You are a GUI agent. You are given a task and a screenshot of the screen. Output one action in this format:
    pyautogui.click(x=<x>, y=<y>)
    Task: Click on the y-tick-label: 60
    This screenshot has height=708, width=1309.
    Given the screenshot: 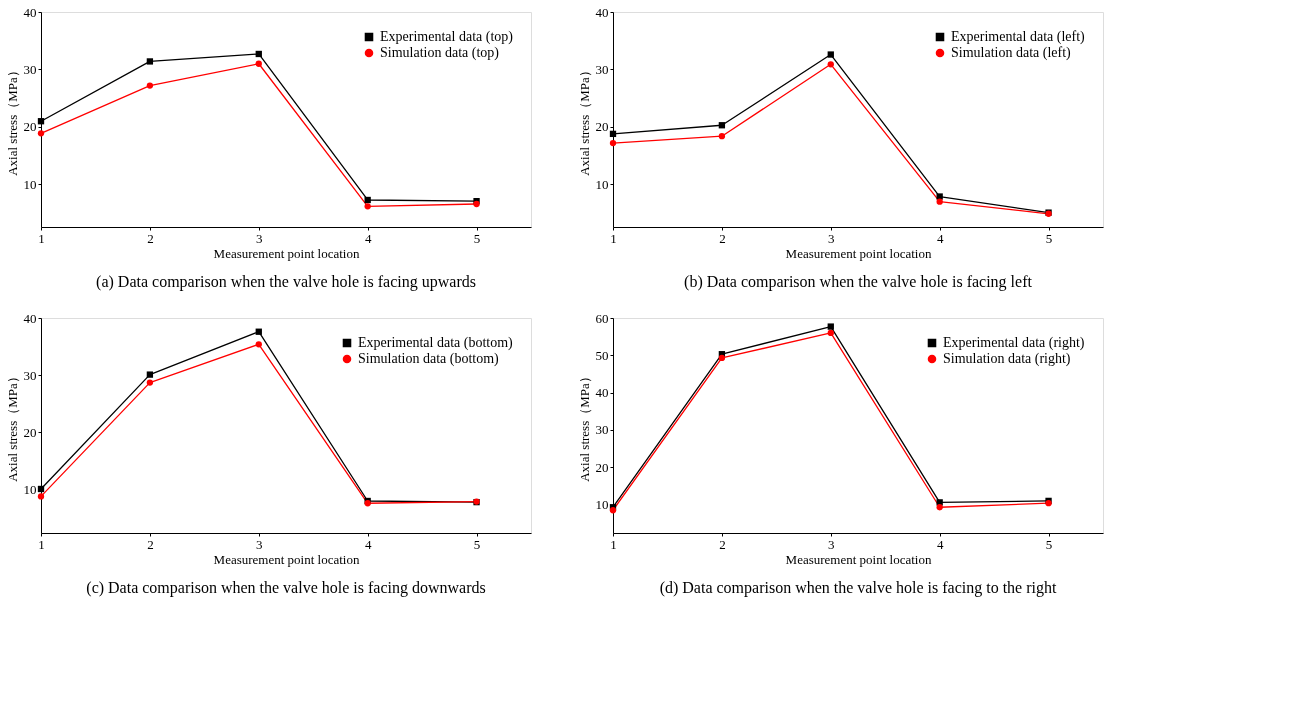 What is the action you would take?
    pyautogui.click(x=602, y=318)
    